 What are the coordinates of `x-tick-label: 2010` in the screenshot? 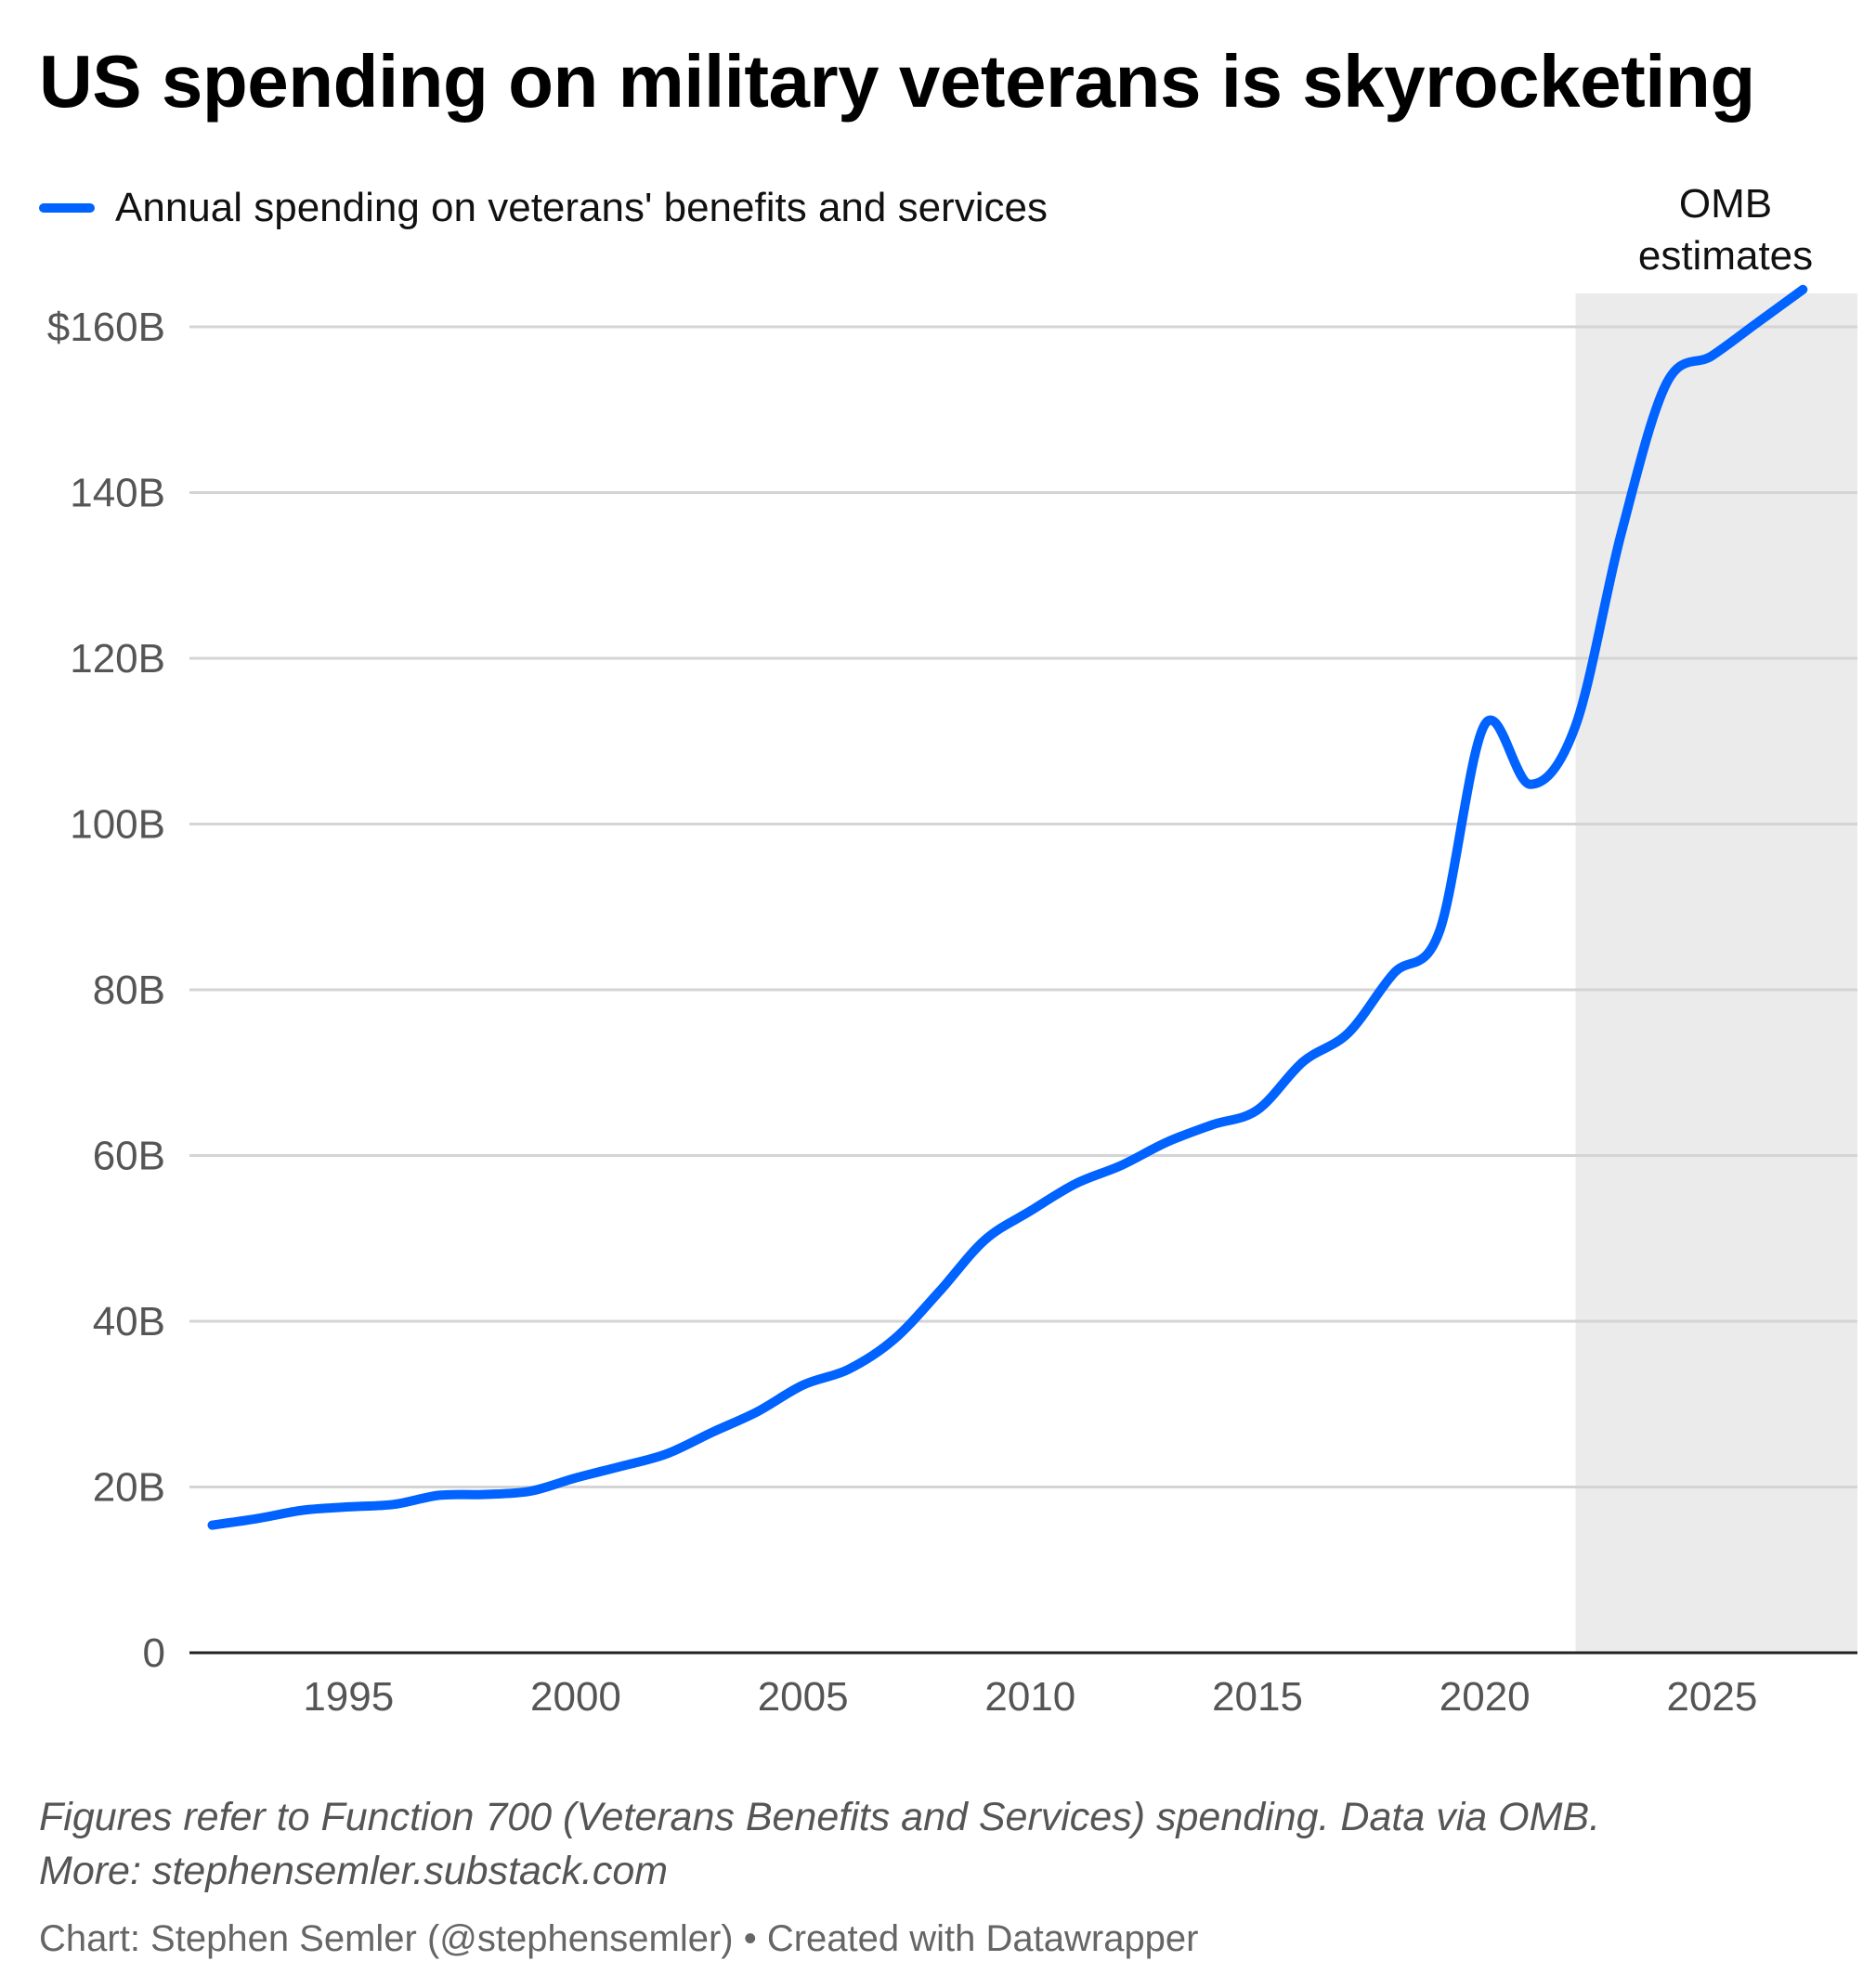 It's located at (1029, 1697).